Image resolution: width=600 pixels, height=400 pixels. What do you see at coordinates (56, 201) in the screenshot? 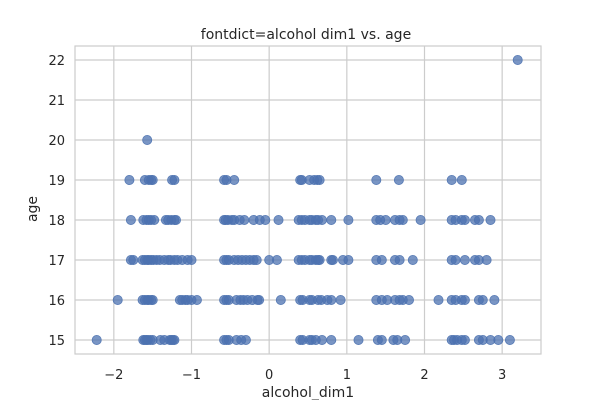
I see `y-tick-labels: 15 16 17 18 19 20 21 22` at bounding box center [56, 201].